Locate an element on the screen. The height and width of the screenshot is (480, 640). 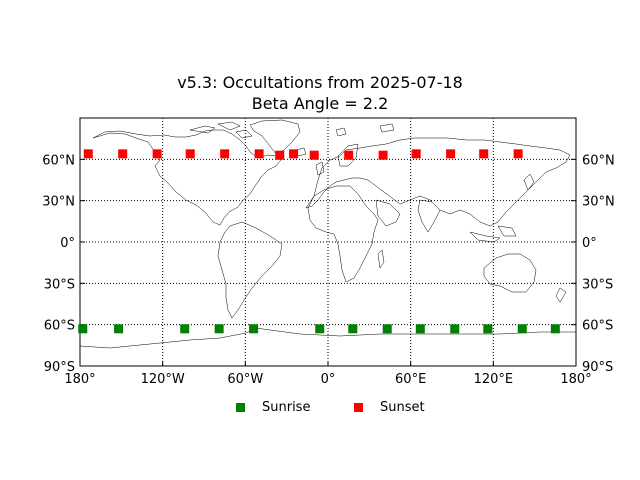
y-tick-label-right: 0° is located at coordinates (589, 243).